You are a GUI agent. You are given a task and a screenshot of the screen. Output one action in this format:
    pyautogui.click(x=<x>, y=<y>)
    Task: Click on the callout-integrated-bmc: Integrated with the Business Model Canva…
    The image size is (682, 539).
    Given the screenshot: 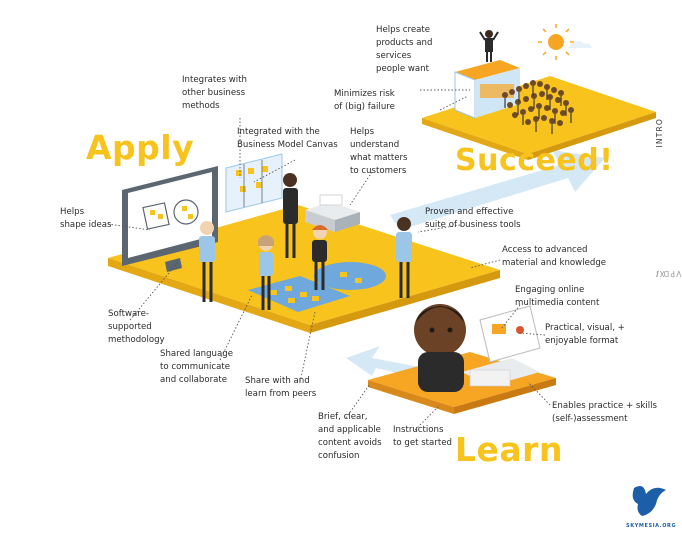 What is the action you would take?
    pyautogui.click(x=287, y=138)
    